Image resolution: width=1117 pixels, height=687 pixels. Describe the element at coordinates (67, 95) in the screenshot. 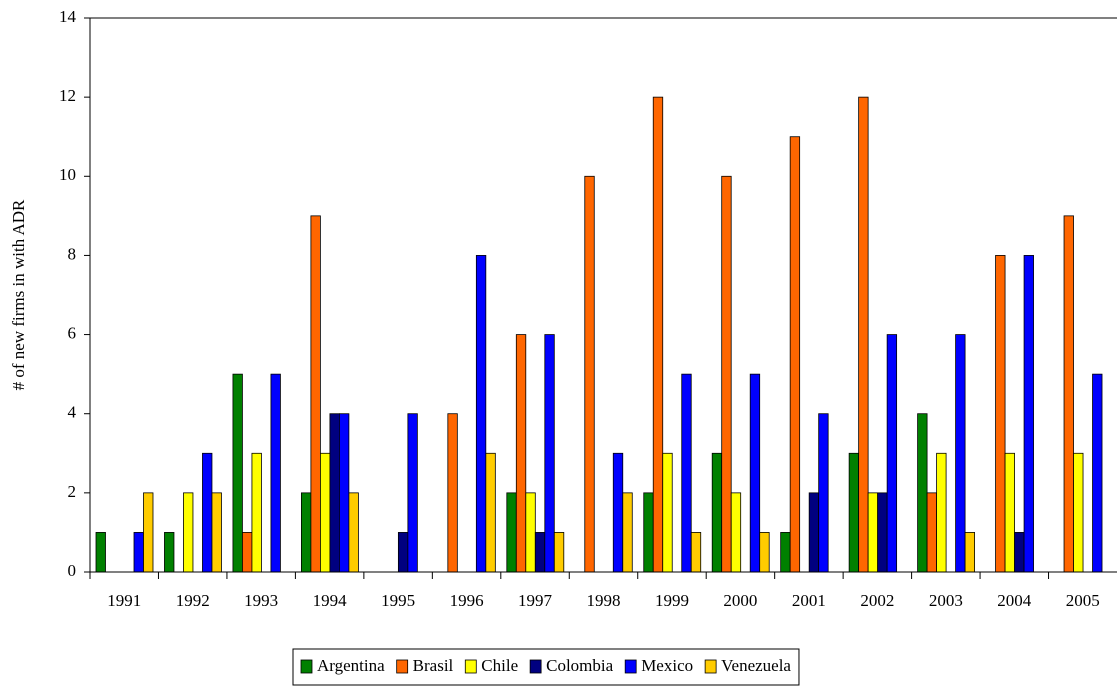

I see `y-tick-label: 12` at that location.